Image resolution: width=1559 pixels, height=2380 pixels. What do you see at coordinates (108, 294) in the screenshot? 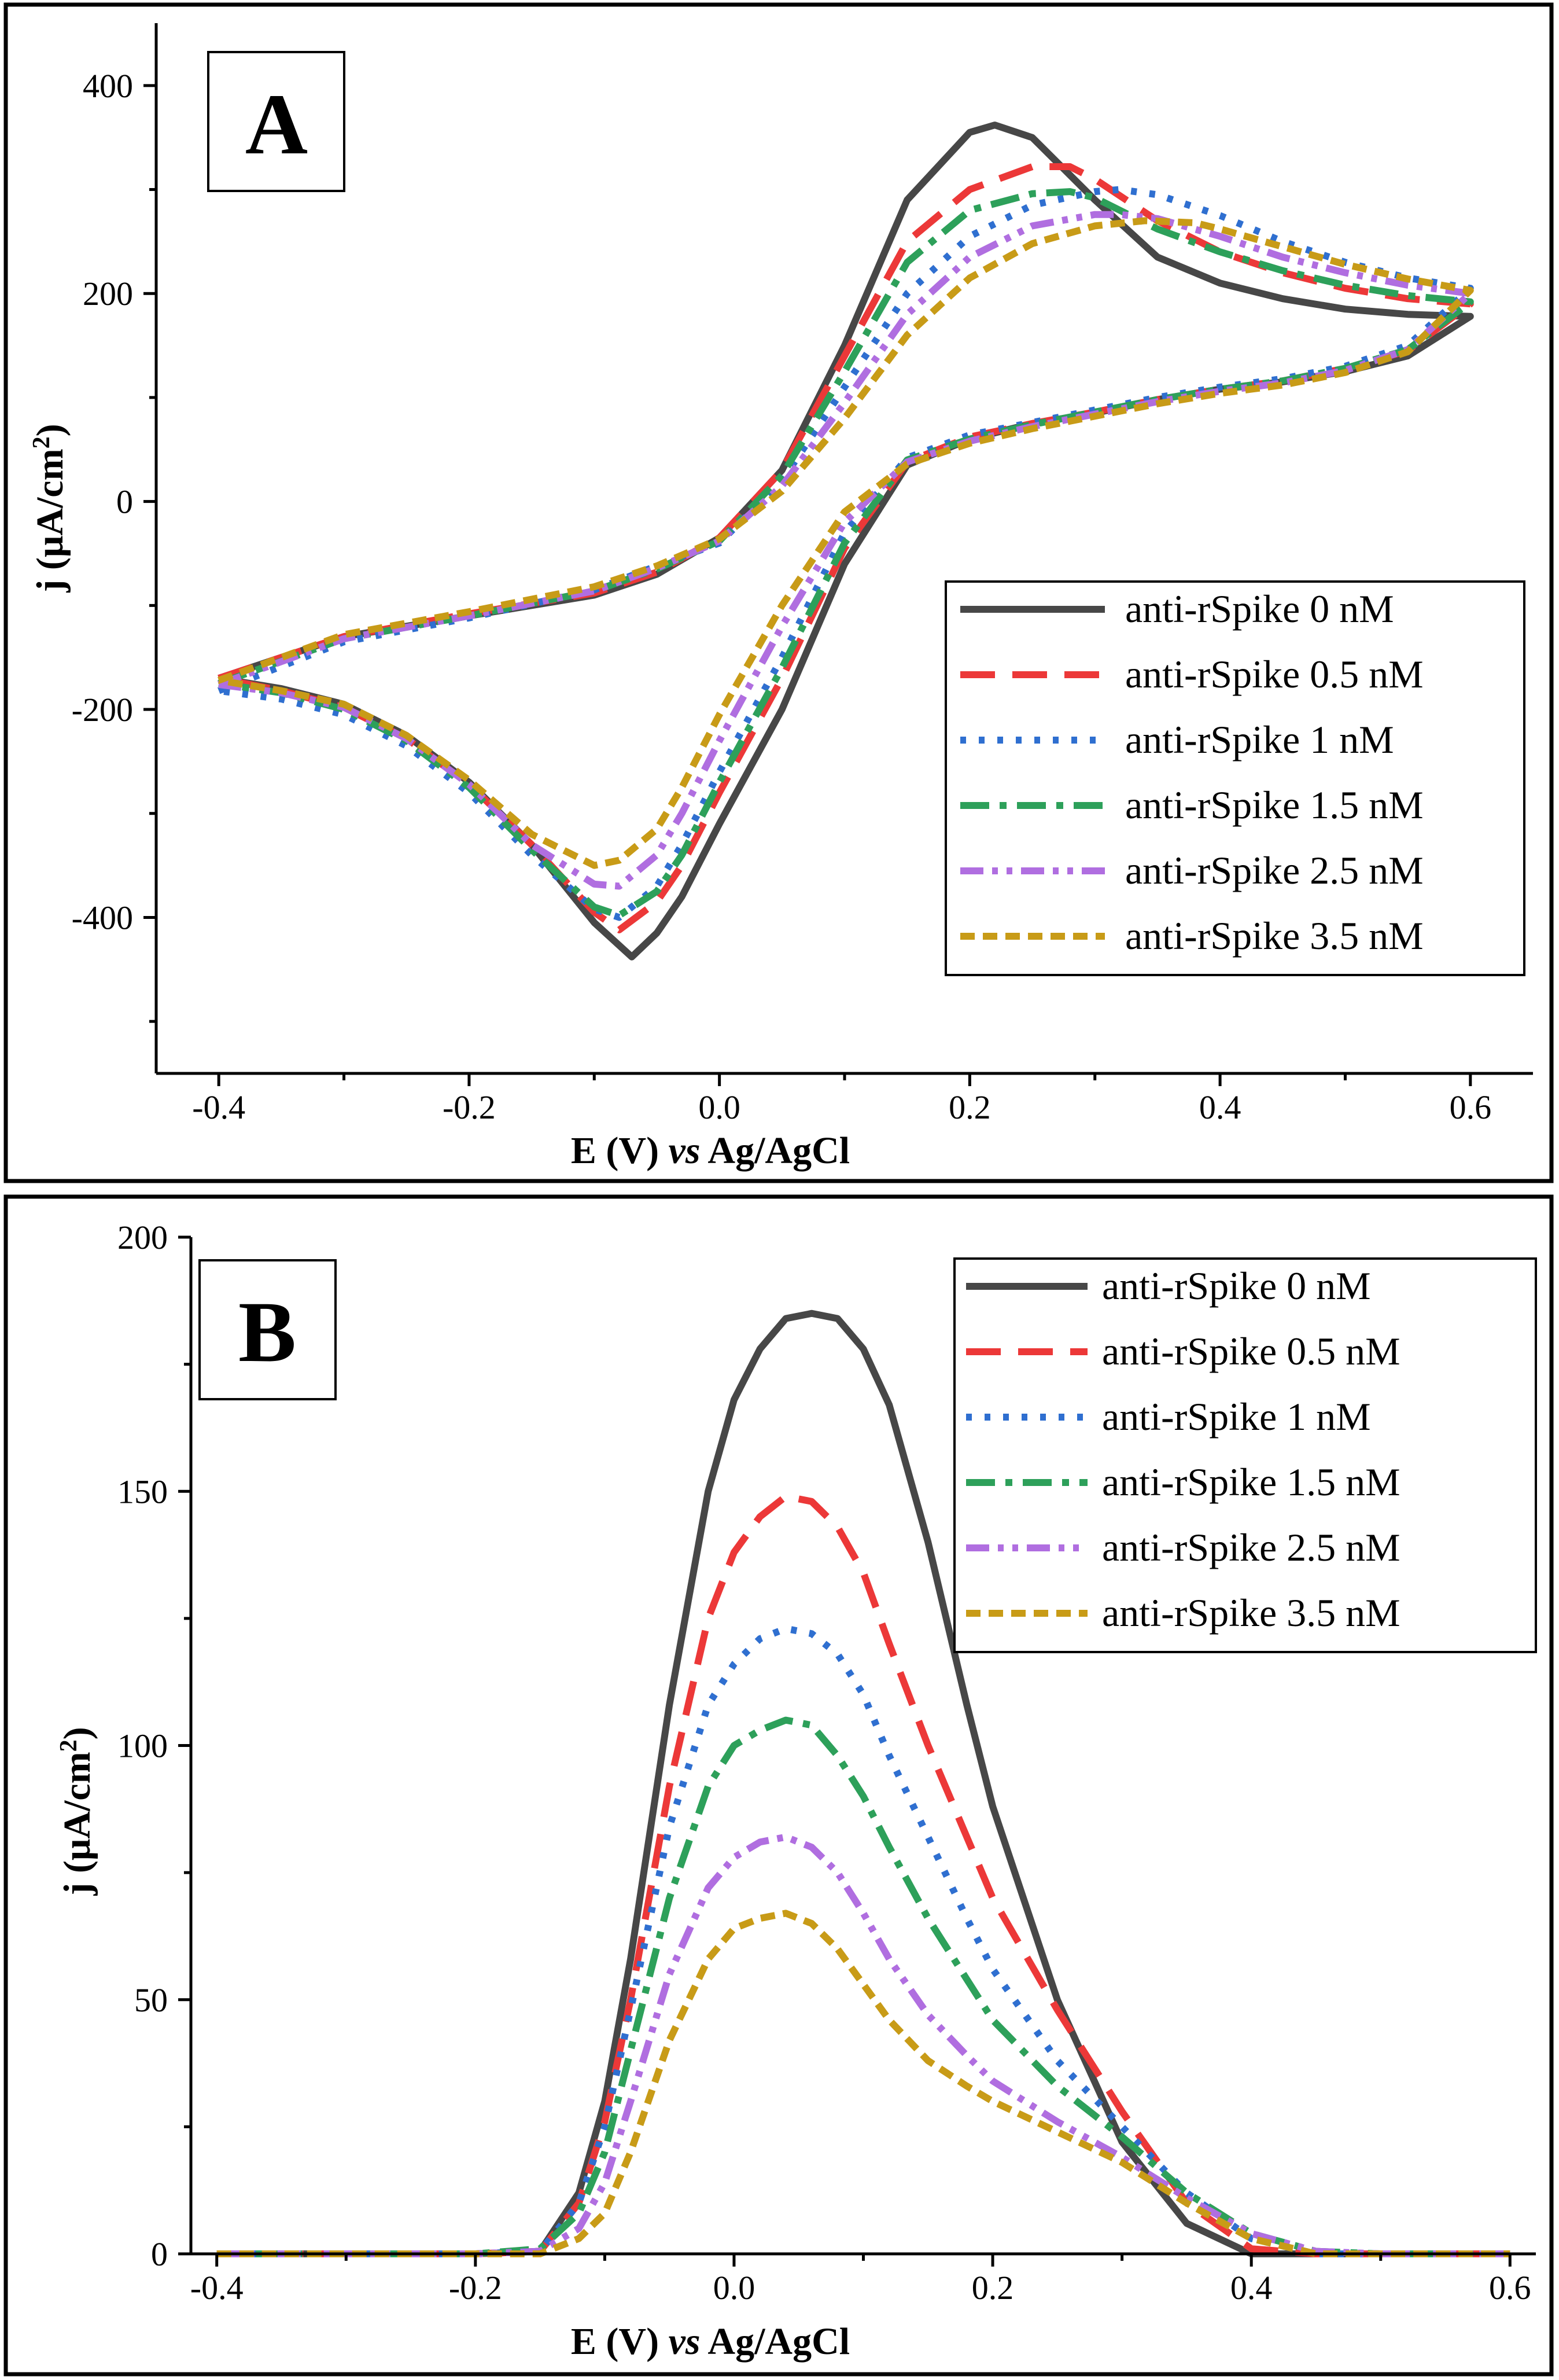
I see `panel-a-y-tick-label-3: 200` at bounding box center [108, 294].